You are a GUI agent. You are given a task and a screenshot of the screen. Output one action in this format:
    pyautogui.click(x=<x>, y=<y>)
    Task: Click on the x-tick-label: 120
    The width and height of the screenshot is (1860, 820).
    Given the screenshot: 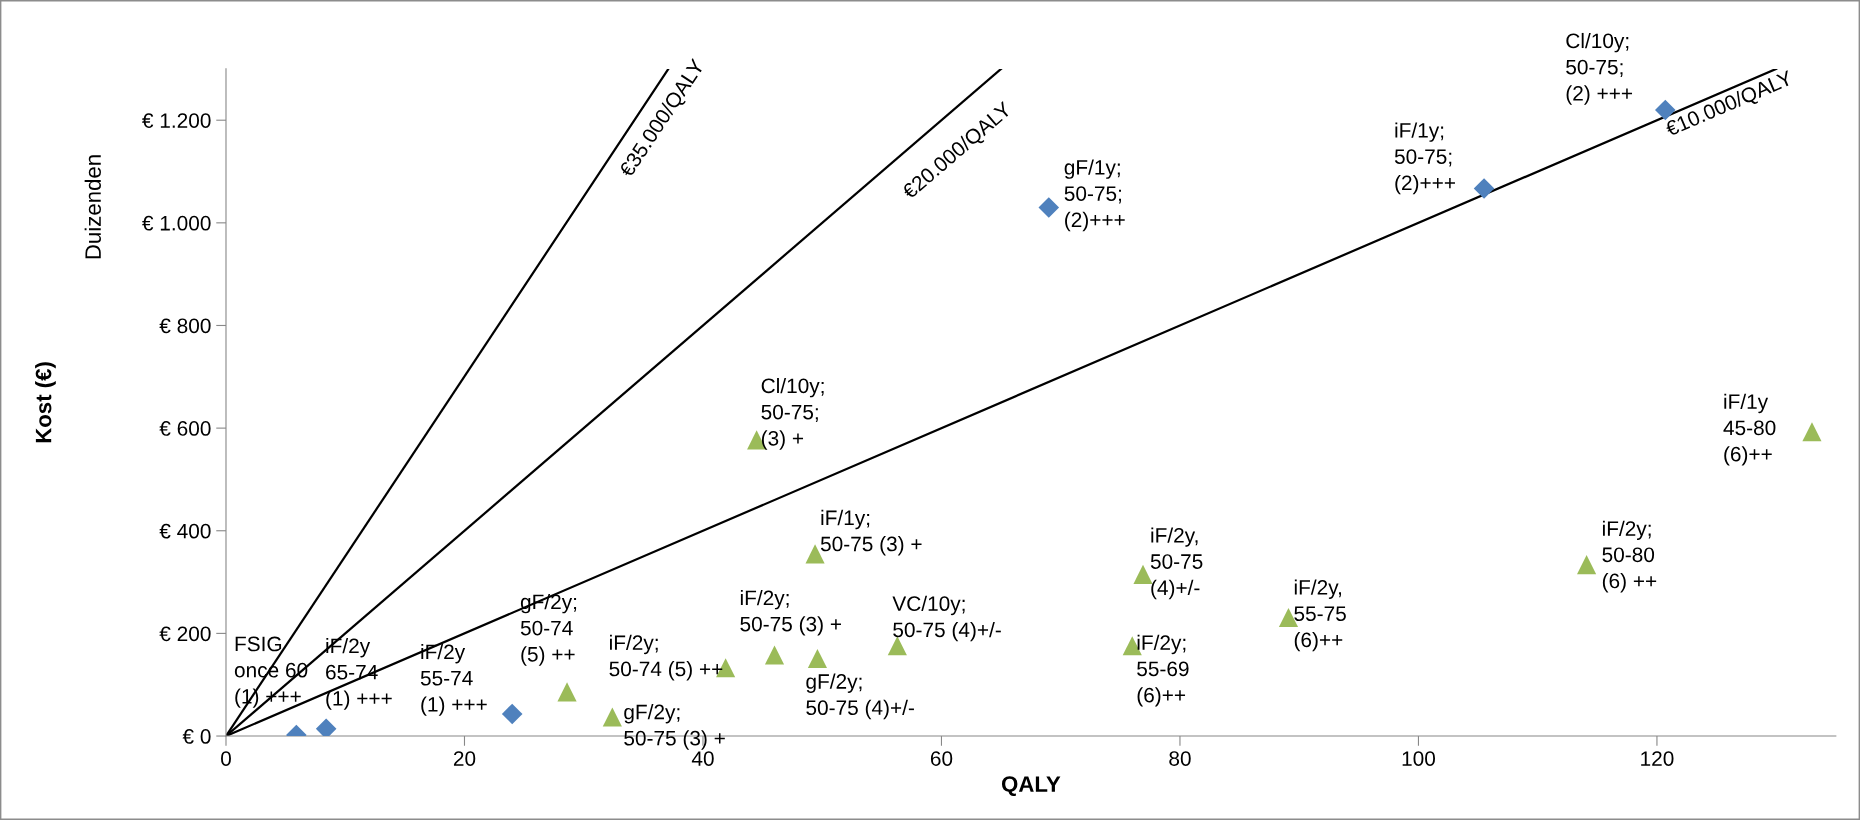 What is the action you would take?
    pyautogui.click(x=1657, y=758)
    